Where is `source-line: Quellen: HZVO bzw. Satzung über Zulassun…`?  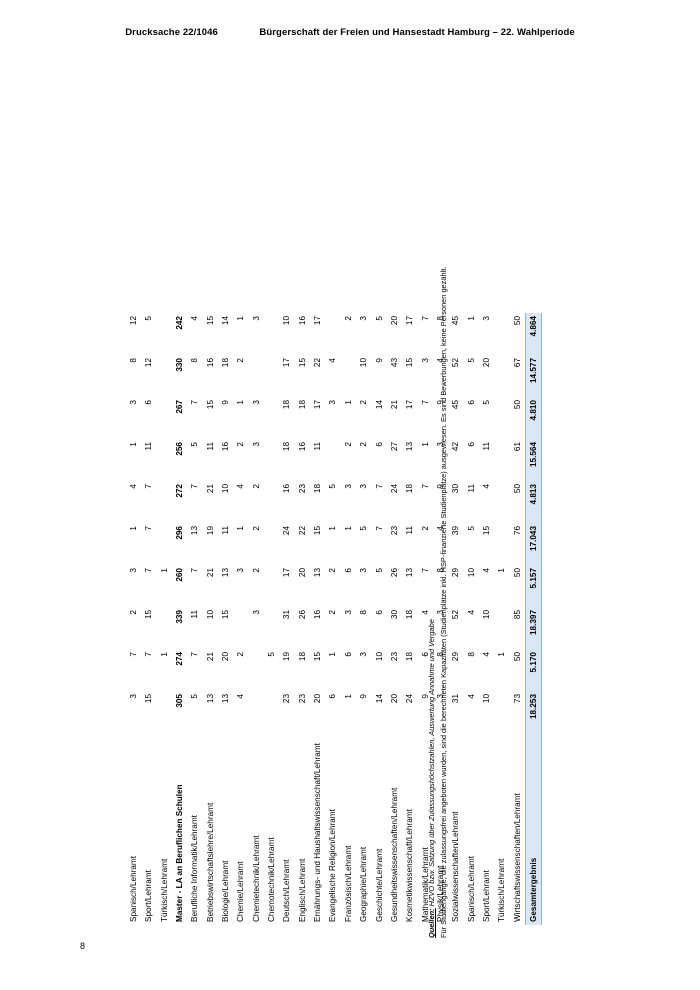
source-line: Quellen: HZVO bzw. Satzung über Zulassun… is located at coordinates (432, 758).